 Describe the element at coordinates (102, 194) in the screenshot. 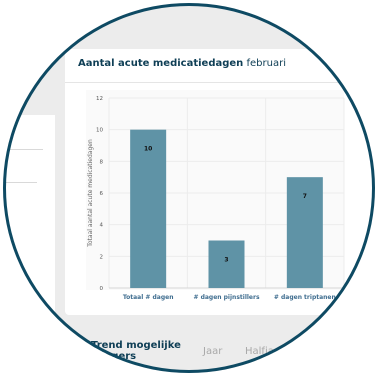

I see `y-tick-label: 6` at that location.